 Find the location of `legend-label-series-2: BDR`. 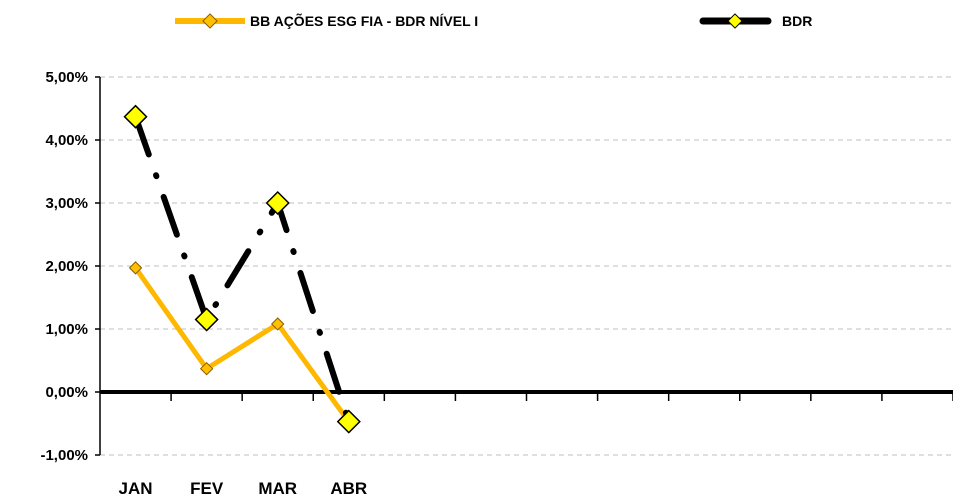

legend-label-series-2: BDR is located at coordinates (797, 21).